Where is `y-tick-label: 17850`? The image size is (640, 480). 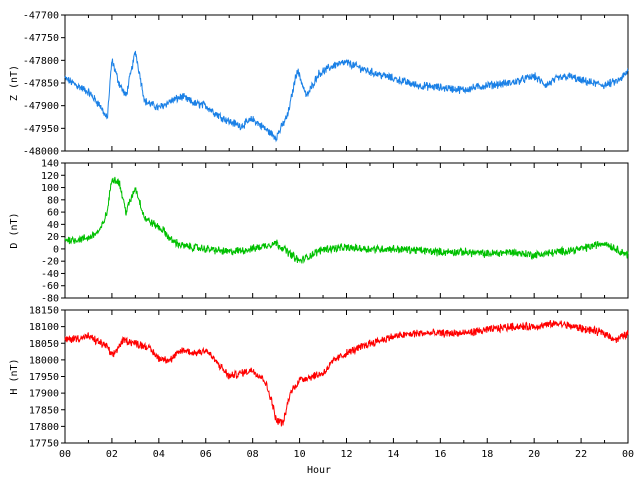 y-tick-label: 17850 is located at coordinates (44, 410).